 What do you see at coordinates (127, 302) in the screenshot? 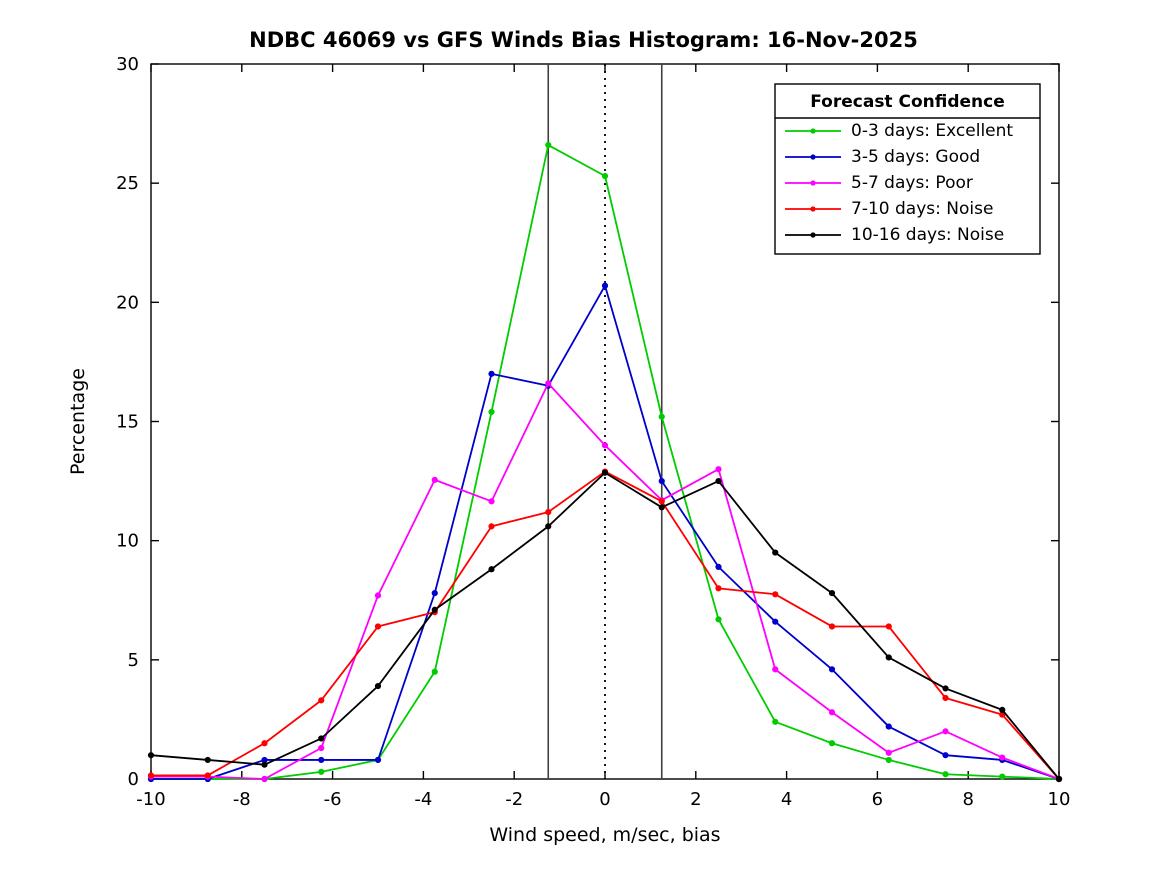
I see `y-tick-label: 20` at bounding box center [127, 302].